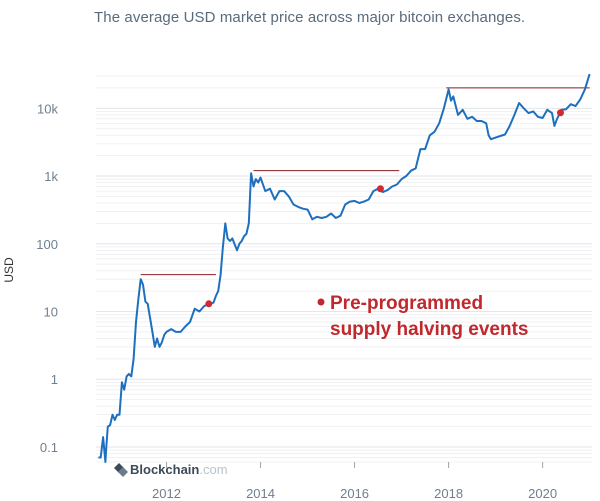  What do you see at coordinates (542, 493) in the screenshot?
I see `x-tick-label: 2020` at bounding box center [542, 493].